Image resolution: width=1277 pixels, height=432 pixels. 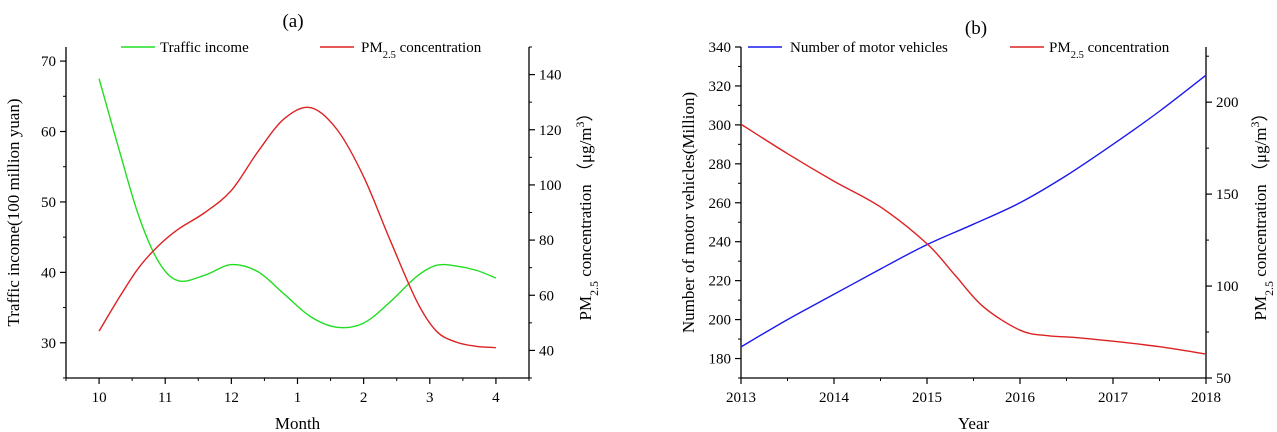 What do you see at coordinates (1020, 398) in the screenshot?
I see `x-tick-label: 2016` at bounding box center [1020, 398].